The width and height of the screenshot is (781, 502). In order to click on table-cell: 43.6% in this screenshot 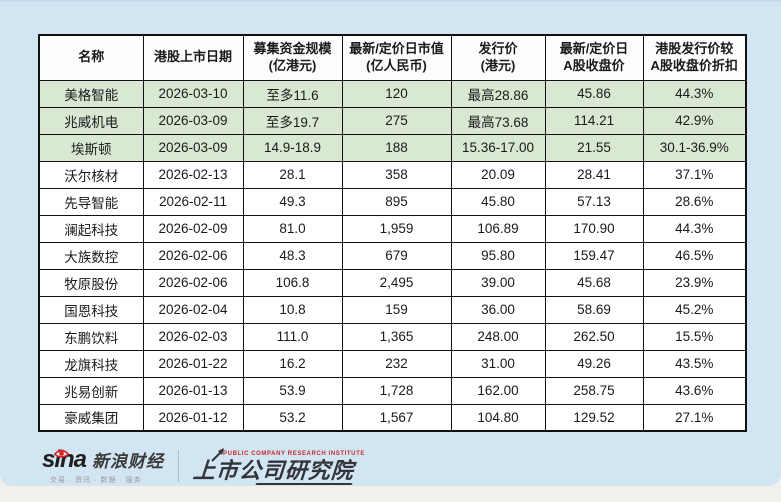, I will do `click(694, 390)`.